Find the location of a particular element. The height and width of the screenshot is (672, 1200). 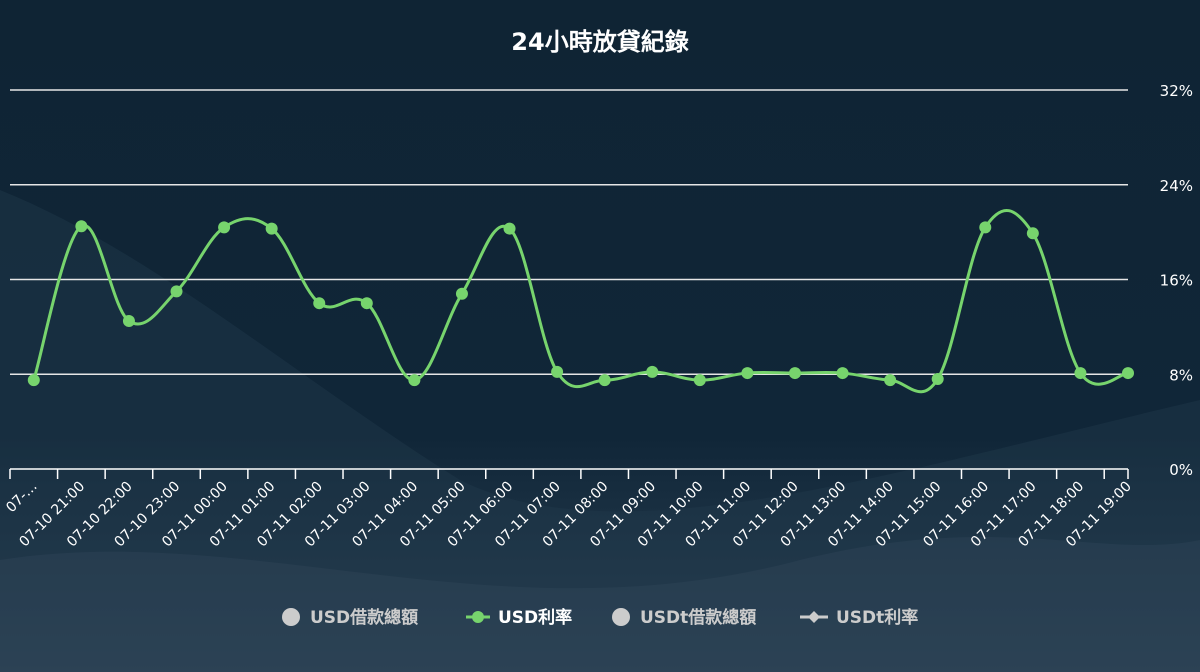

legend-label: USDt利率 is located at coordinates (877, 617).